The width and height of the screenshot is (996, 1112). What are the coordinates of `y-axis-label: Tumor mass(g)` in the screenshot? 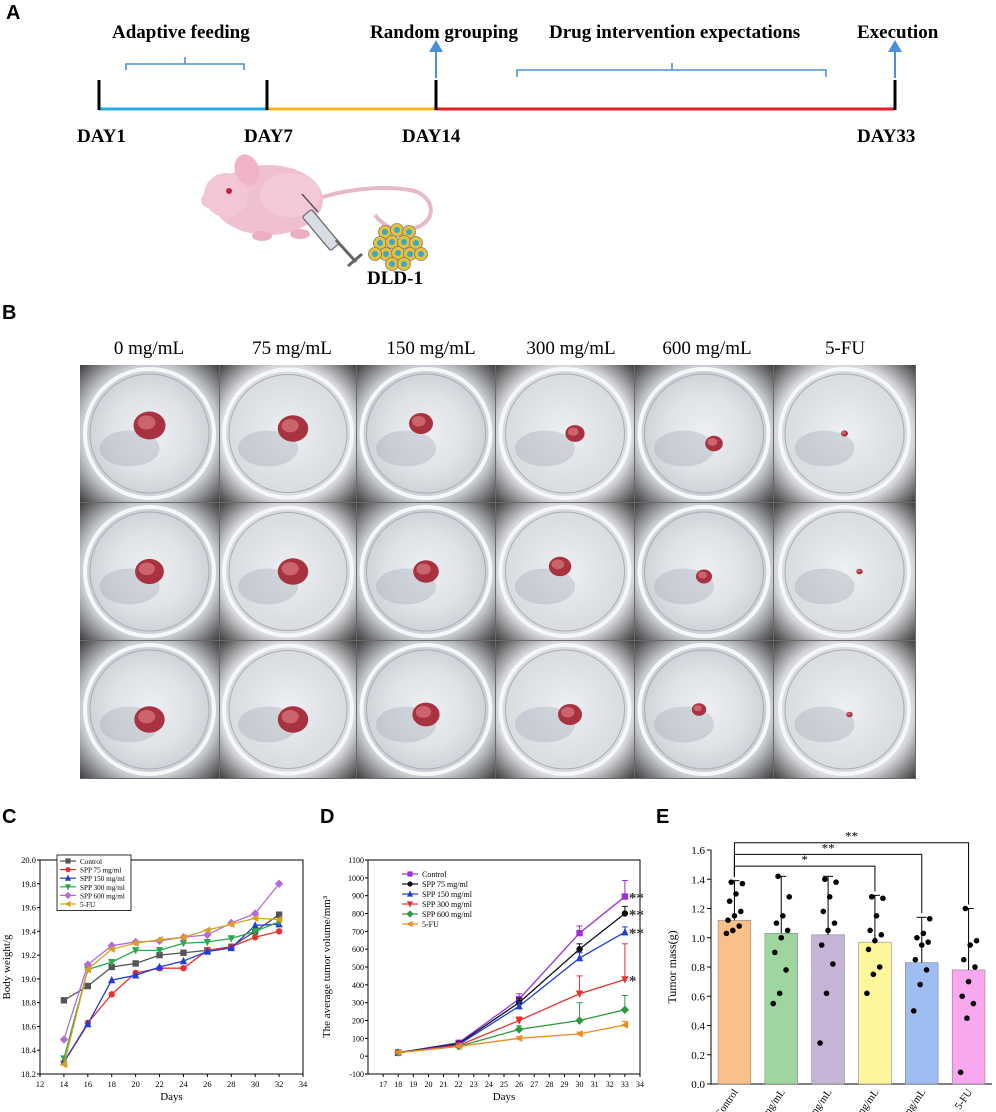 It's located at (672, 966).